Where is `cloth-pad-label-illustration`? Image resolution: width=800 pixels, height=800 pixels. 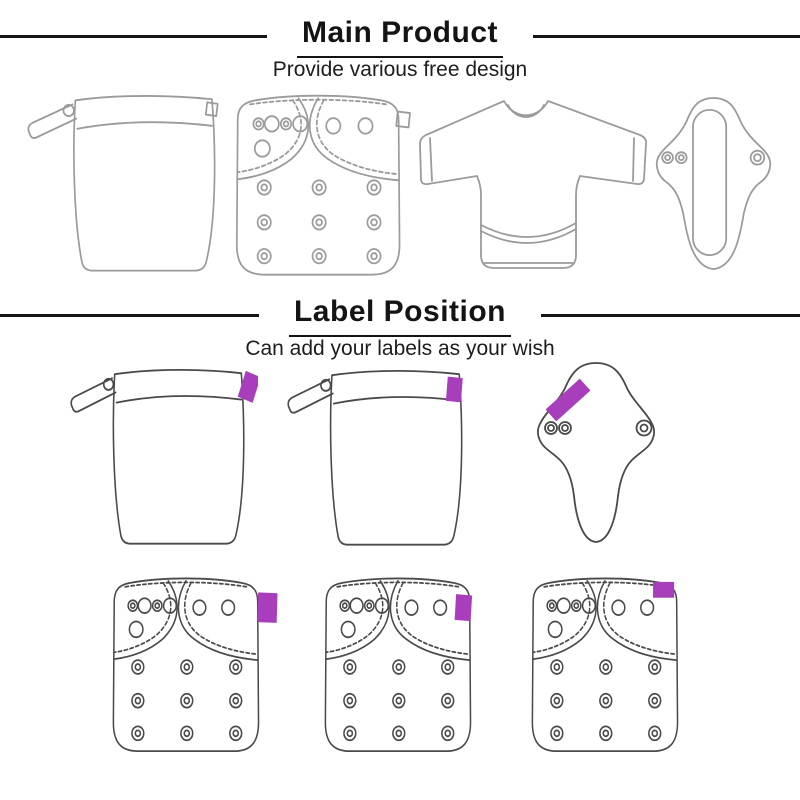
cloth-pad-label-illustration is located at coordinates (597, 453).